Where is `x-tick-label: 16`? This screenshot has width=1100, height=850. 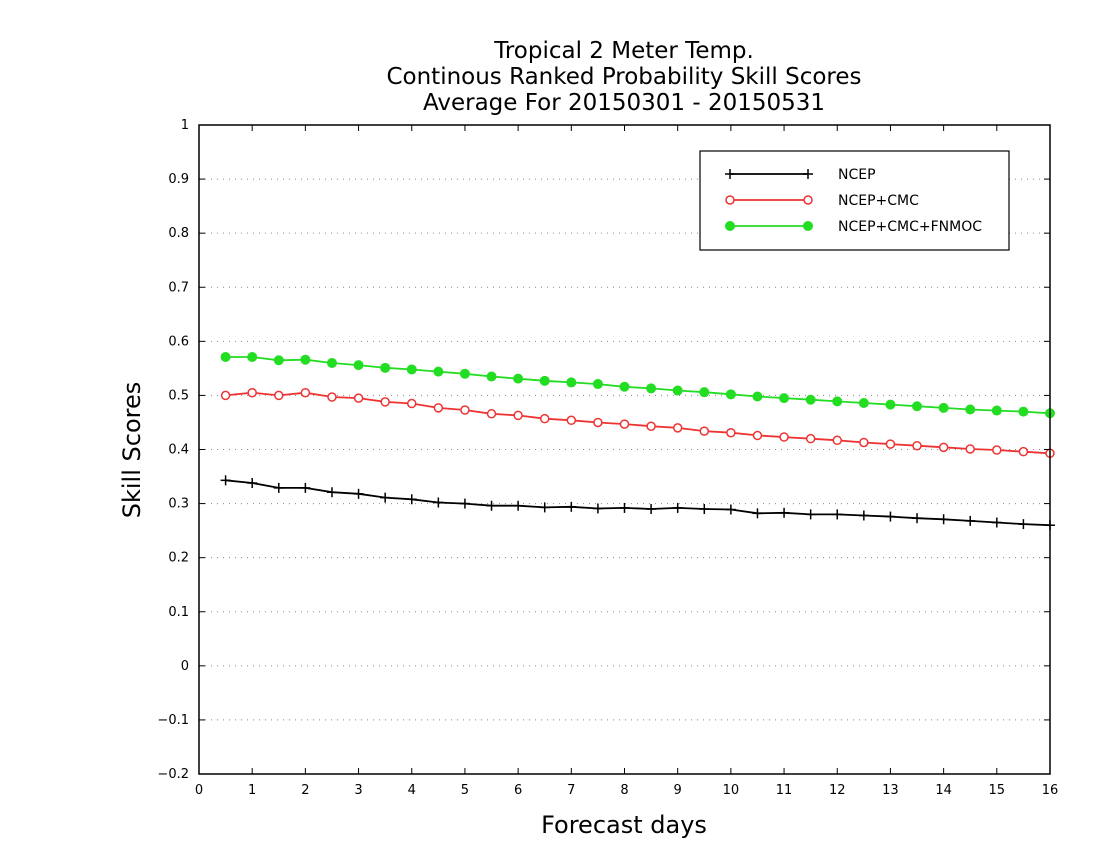
x-tick-label: 16 is located at coordinates (1050, 790).